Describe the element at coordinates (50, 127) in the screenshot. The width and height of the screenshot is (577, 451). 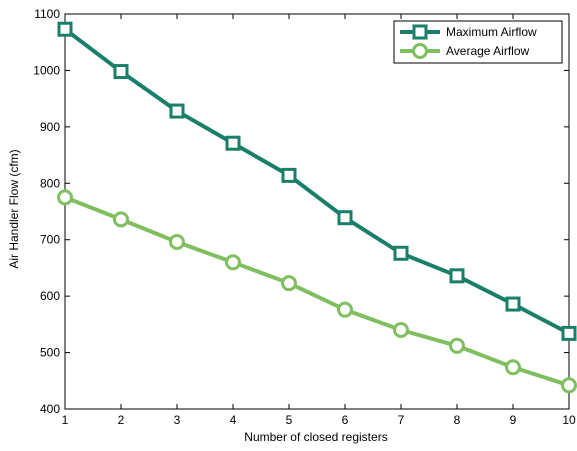
I see `y-tick-label: 900` at that location.